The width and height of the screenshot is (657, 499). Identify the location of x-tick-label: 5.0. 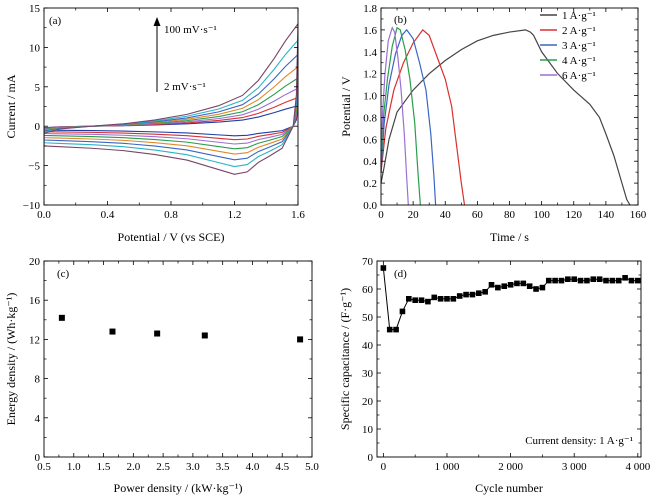
(312, 467).